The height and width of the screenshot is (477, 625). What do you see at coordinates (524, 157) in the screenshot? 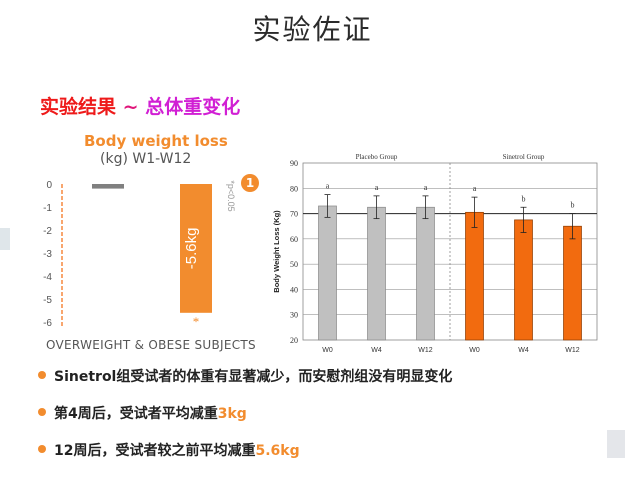
I see `right-group-title-sinetrol: Sinetrol Group` at bounding box center [524, 157].